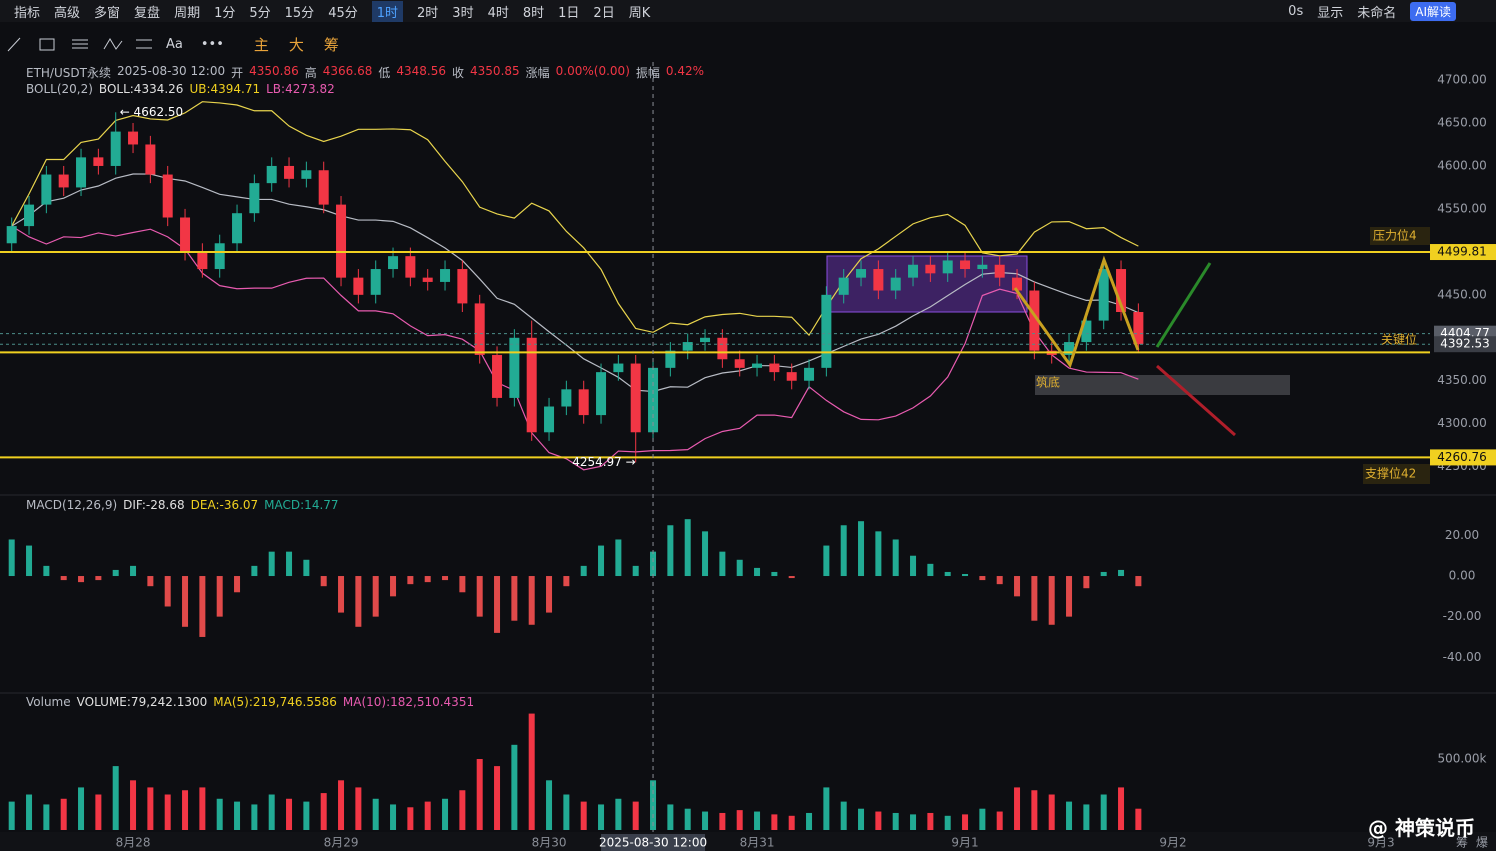 The image size is (1496, 851). I want to click on cursor-tag-bg, so click(1465, 333).